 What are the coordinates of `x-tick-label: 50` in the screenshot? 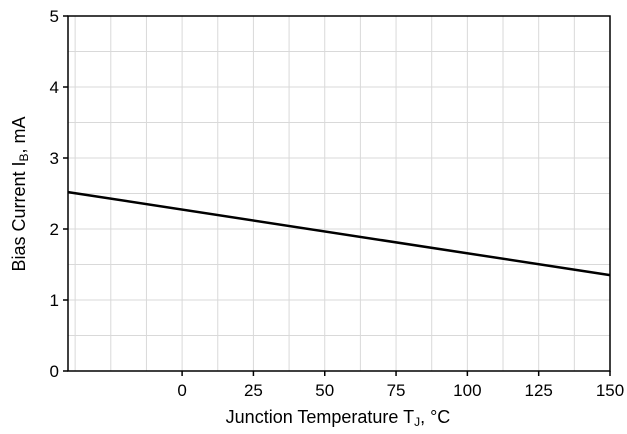 It's located at (324, 390).